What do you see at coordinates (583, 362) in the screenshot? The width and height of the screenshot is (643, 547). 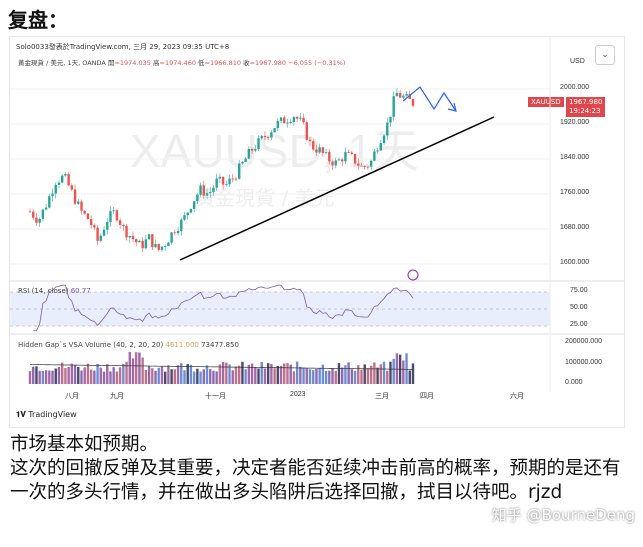 I see `volume-tick: 100000.000` at bounding box center [583, 362].